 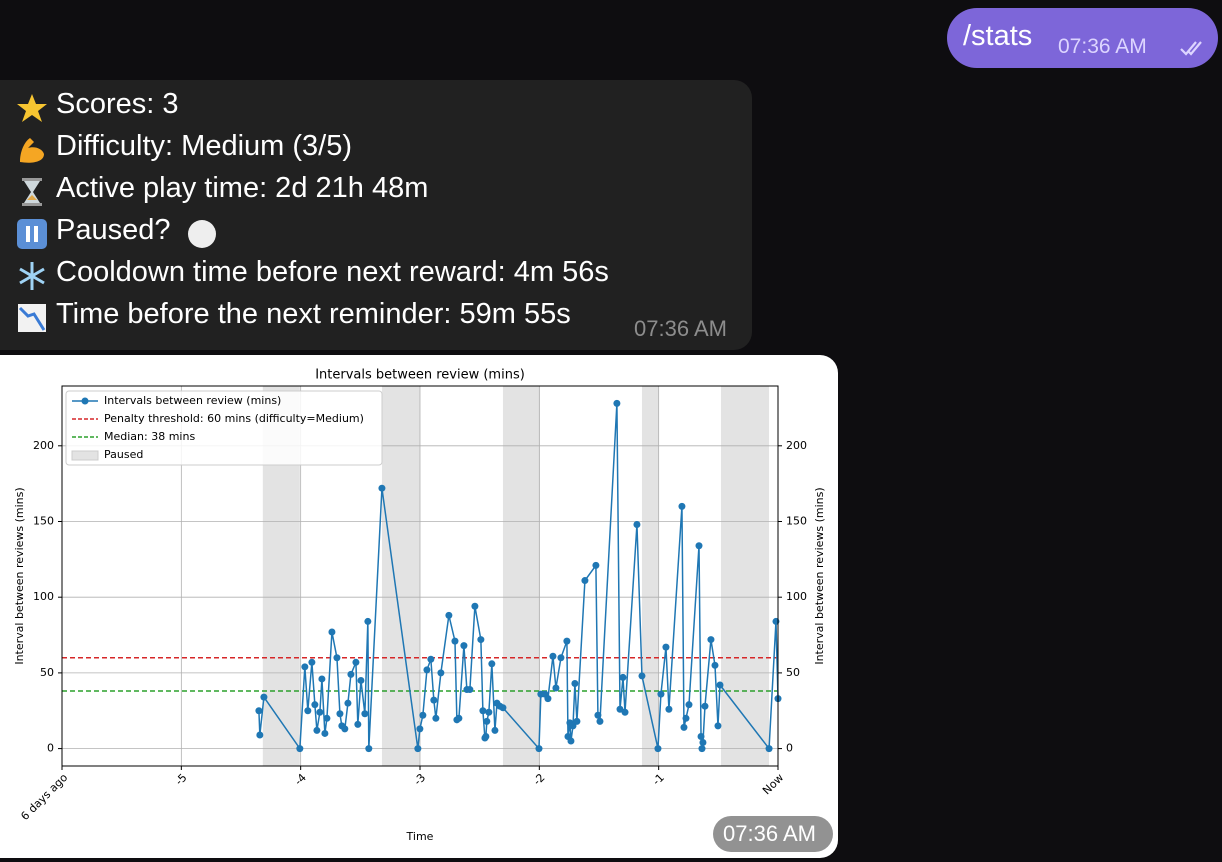 What do you see at coordinates (43, 445) in the screenshot?
I see `y-tick-label: 200` at bounding box center [43, 445].